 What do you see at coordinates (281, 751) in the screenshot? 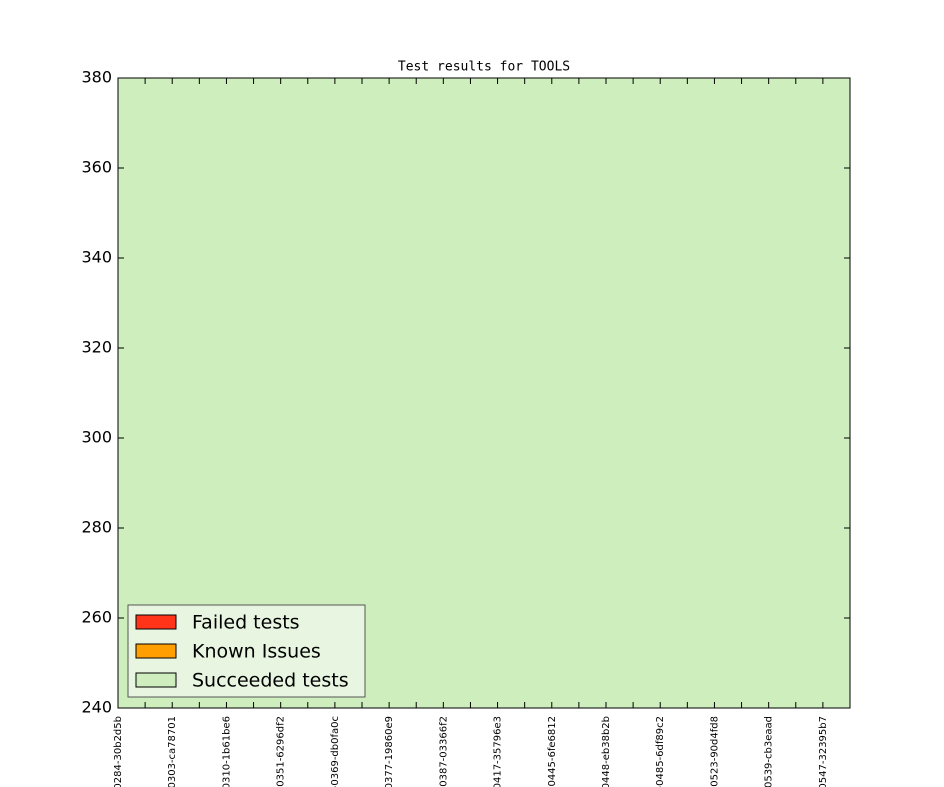
I see `x-tick-label: -0351-6296df2` at bounding box center [281, 751].